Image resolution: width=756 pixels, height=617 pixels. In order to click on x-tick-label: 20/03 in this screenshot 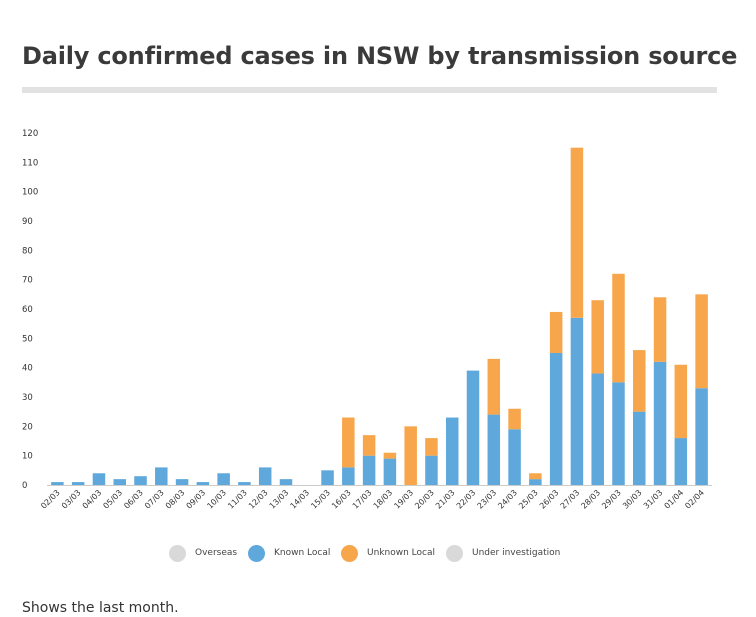, I will do `click(424, 499)`.